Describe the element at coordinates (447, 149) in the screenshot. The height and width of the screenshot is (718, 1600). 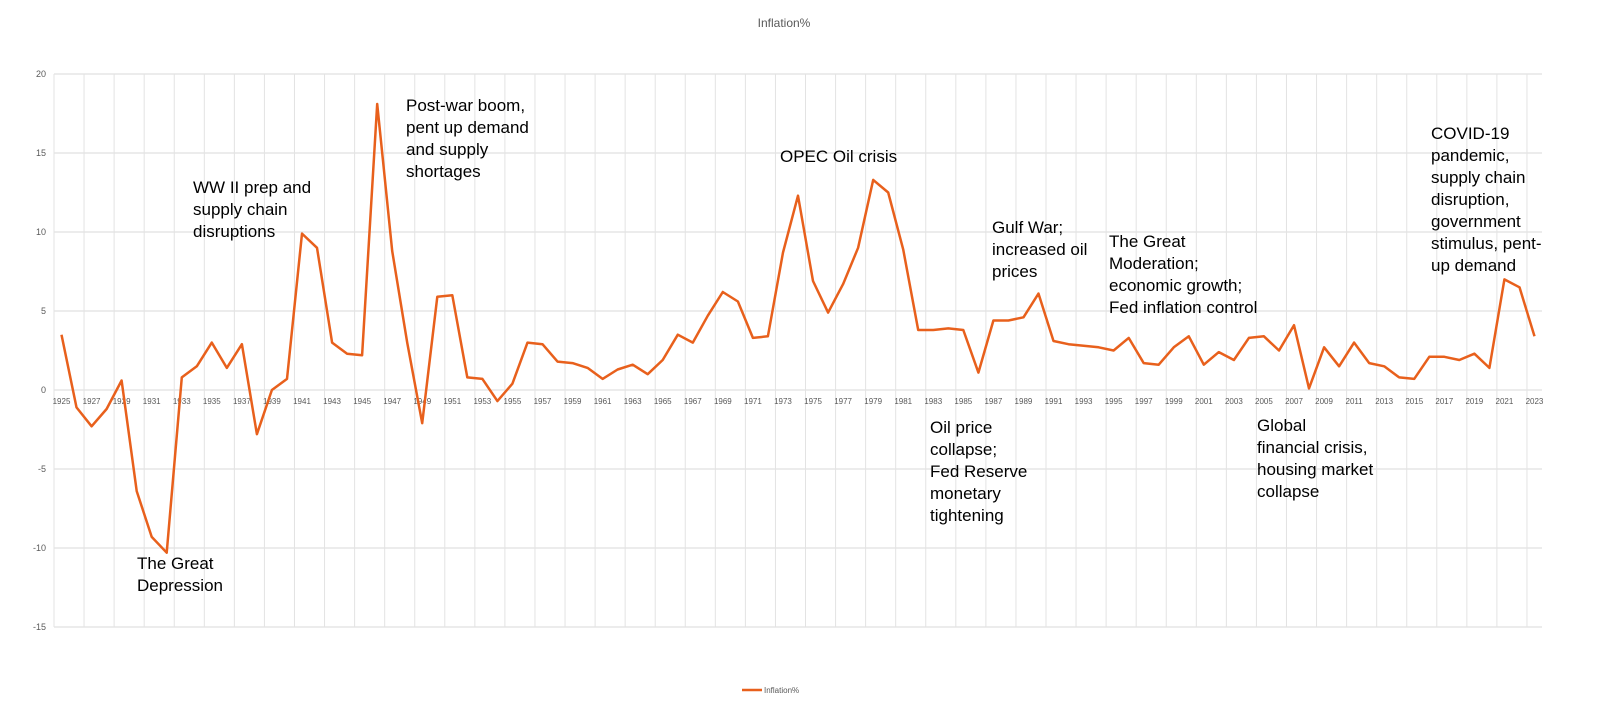
I see `annotation-line: and supply` at that location.